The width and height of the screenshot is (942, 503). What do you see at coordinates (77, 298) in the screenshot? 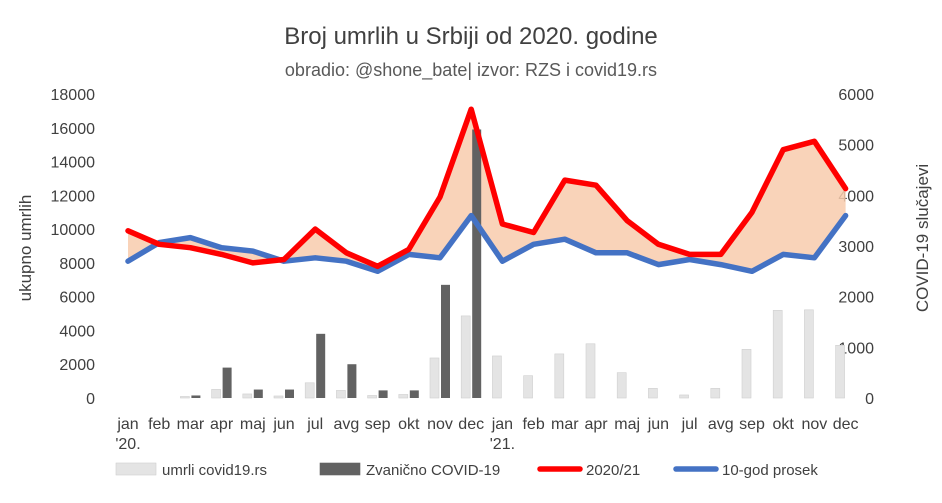
I see `y-left-tick-label: 6000` at bounding box center [77, 298].